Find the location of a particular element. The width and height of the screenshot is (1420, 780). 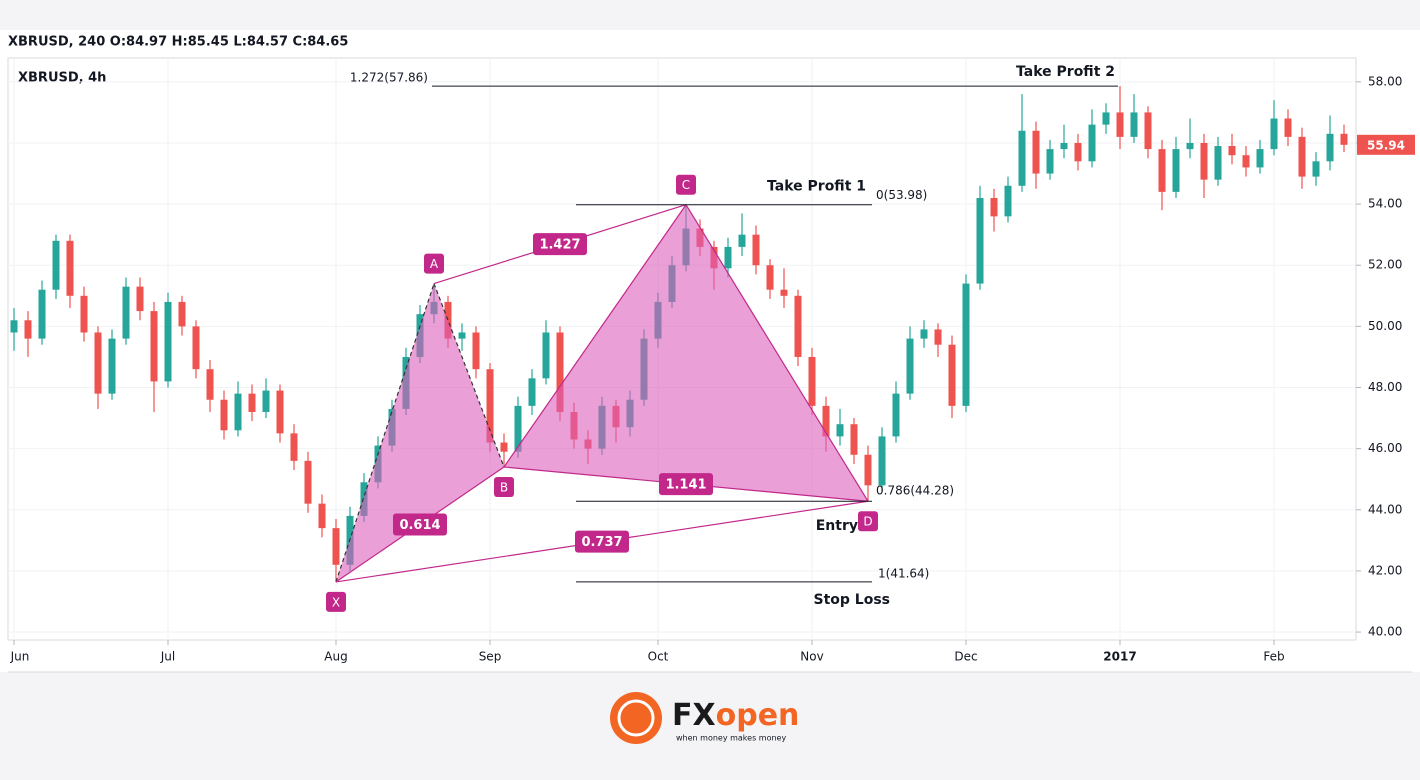

logo-open-part: open is located at coordinates (758, 715).